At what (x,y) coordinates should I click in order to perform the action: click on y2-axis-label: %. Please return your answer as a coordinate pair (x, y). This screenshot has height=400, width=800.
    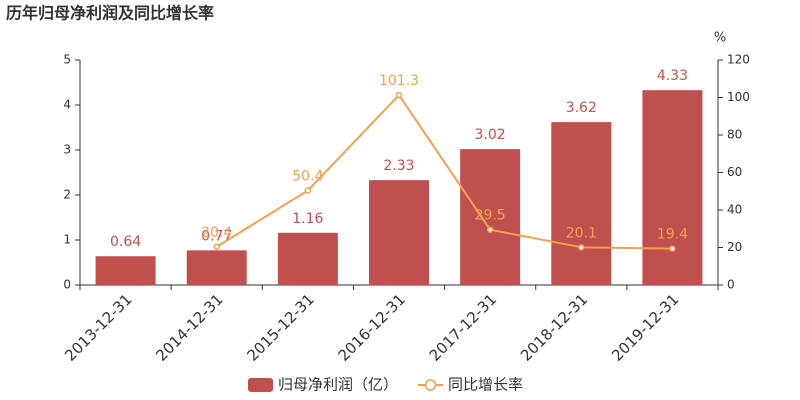
    Looking at the image, I should click on (720, 38).